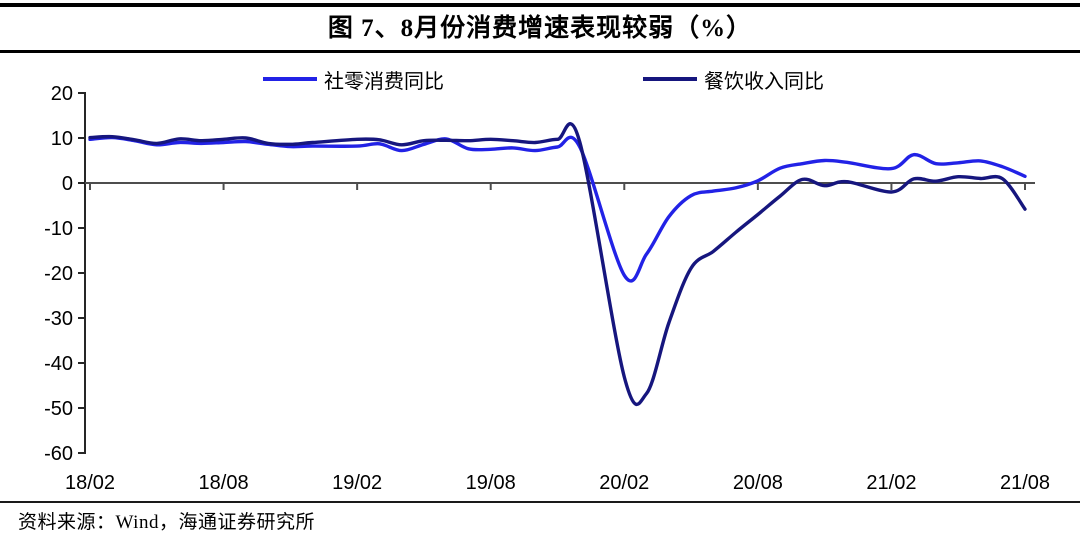 Image resolution: width=1080 pixels, height=543 pixels. I want to click on legend-label-catering: 餐饮收入同比, so click(764, 81).